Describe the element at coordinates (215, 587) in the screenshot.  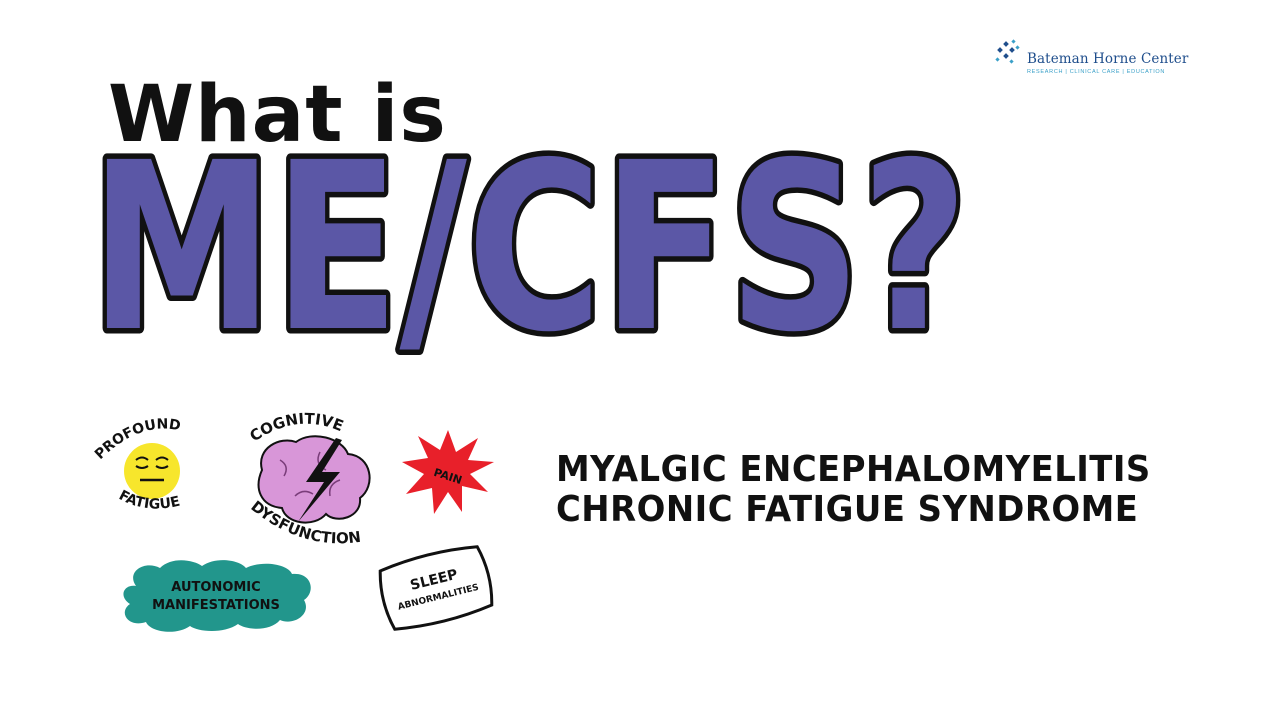
I see `autonomic-line1: AUTONOMIC` at that location.